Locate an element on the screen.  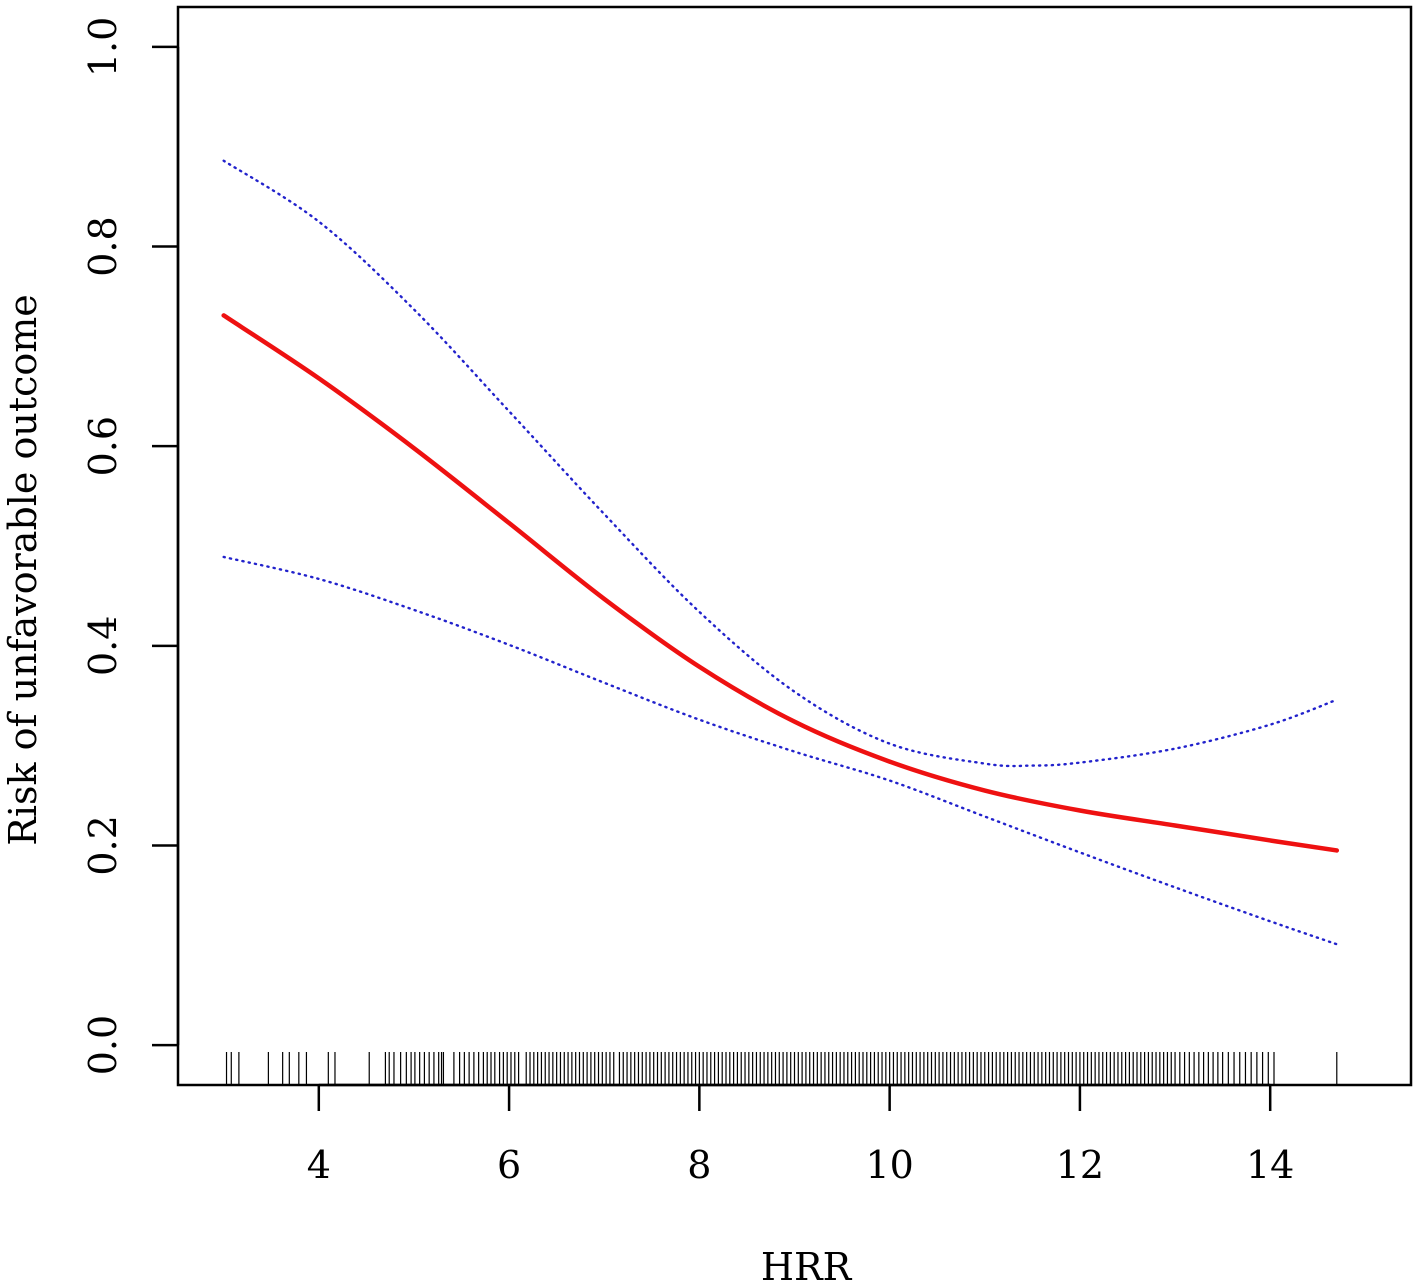
y-axis: 0.0 0.2 0.4 0.6 0.8 1.0 is located at coordinates (130, 546).